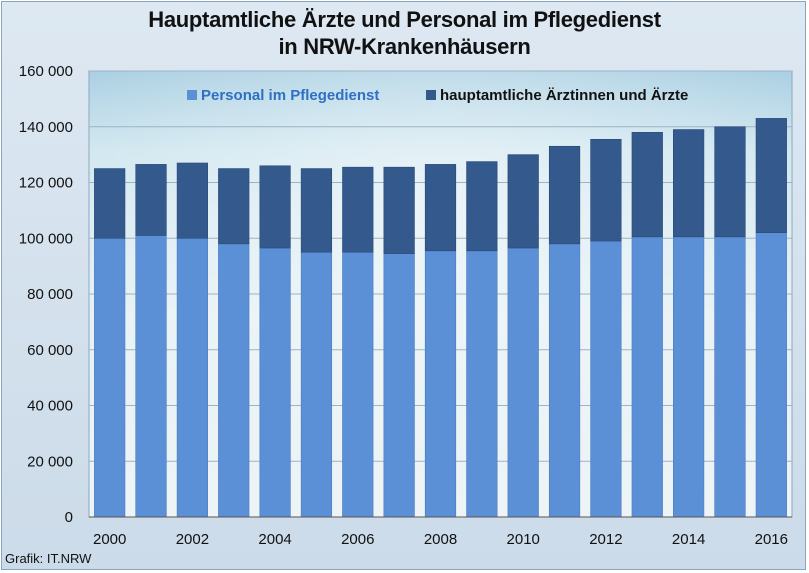 Image resolution: width=809 pixels, height=573 pixels. I want to click on y-tick-label: 80 000, so click(50, 294).